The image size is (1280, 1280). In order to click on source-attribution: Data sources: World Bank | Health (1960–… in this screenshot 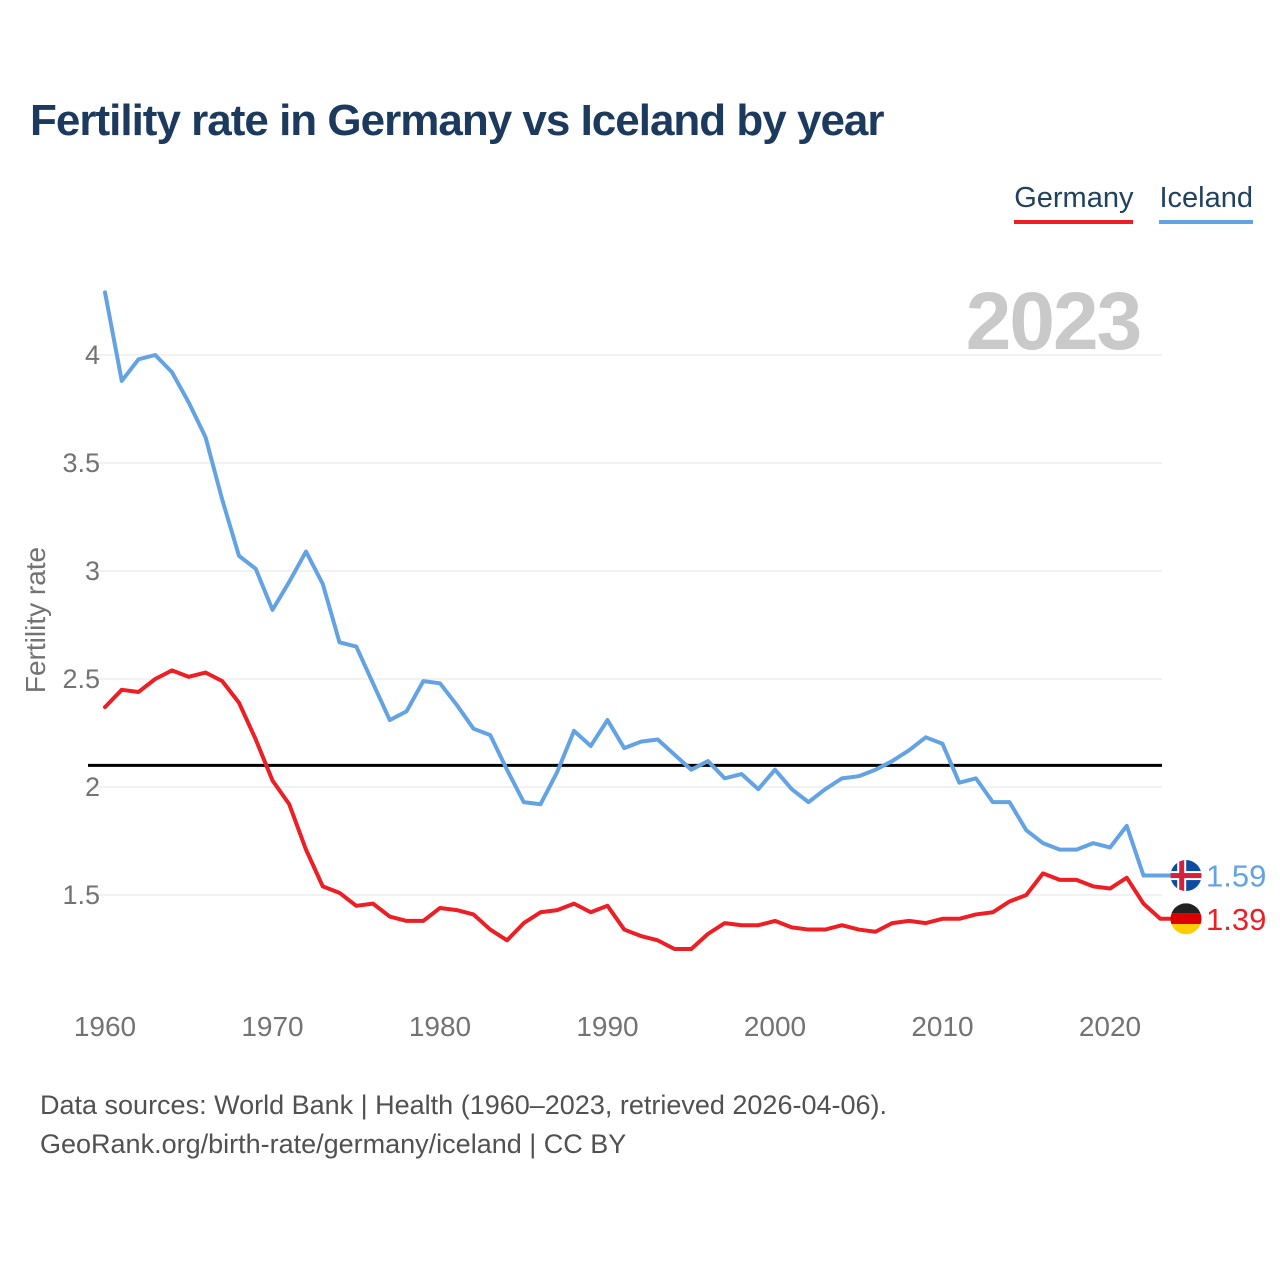, I will do `click(463, 1125)`.